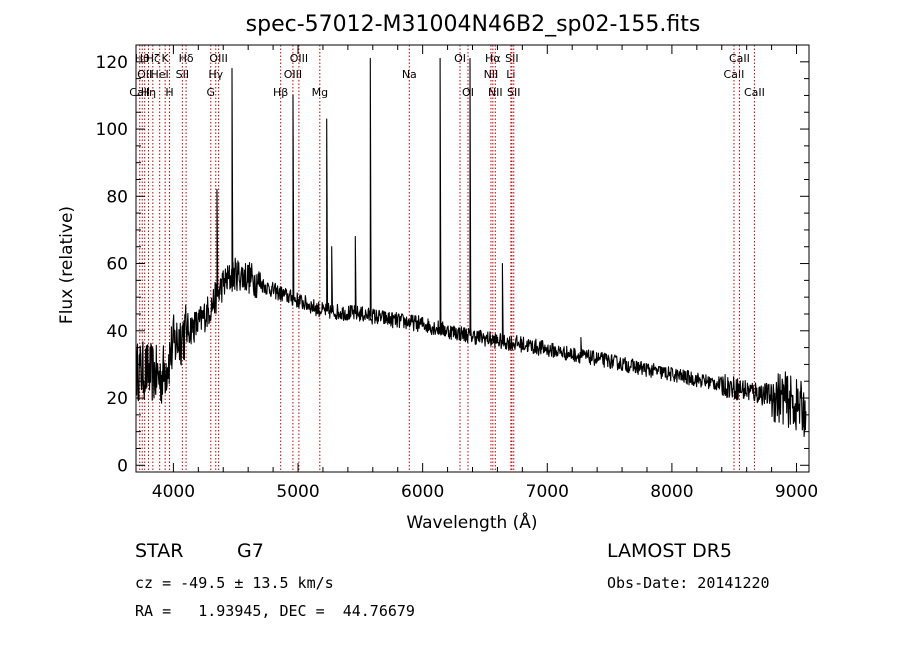  What do you see at coordinates (112, 63) in the screenshot?
I see `y-tick-label: 120` at bounding box center [112, 63].